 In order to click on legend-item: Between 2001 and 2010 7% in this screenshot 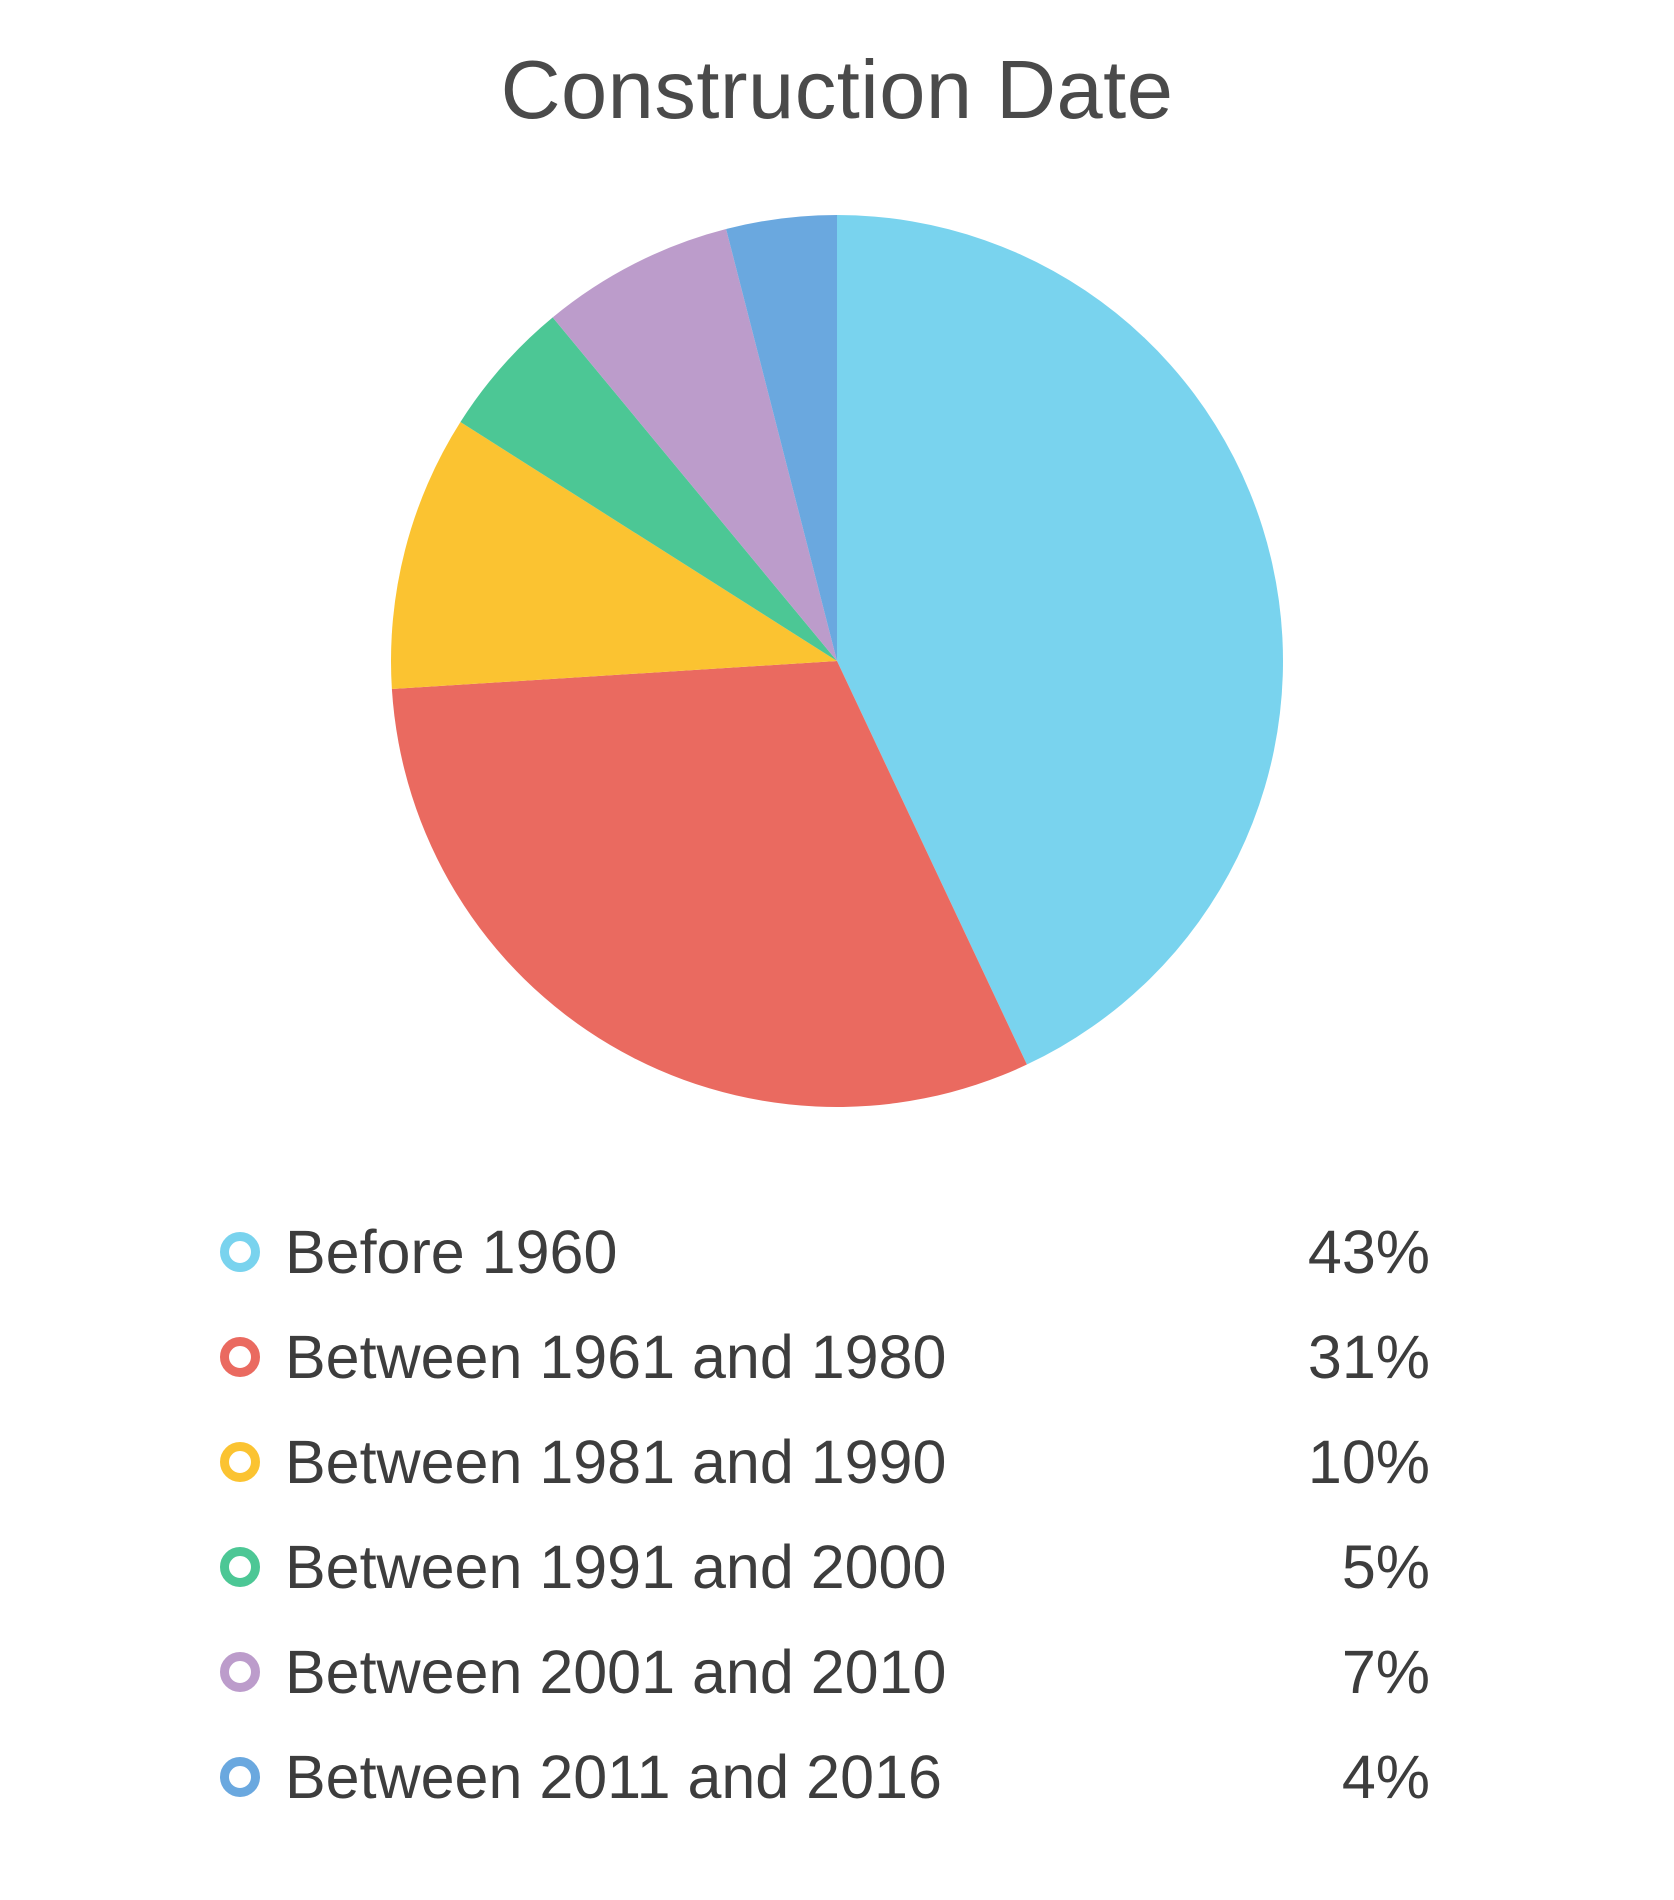, I will do `click(825, 1684)`.